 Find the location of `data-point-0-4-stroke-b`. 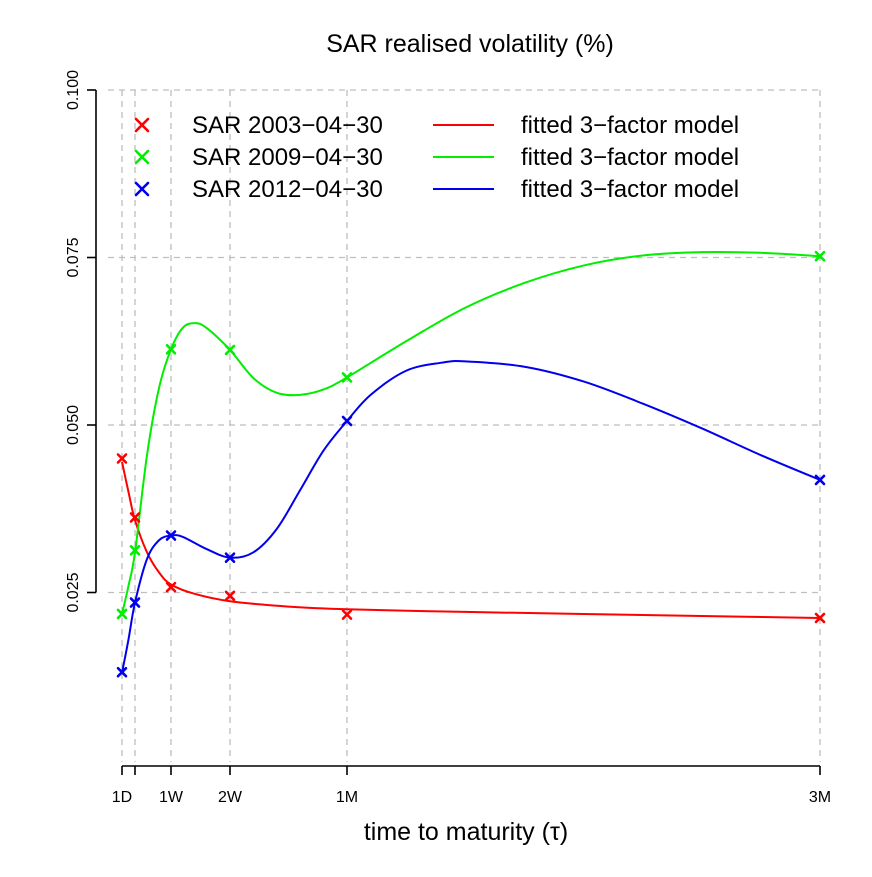

data-point-0-4-stroke-b is located at coordinates (347, 614).